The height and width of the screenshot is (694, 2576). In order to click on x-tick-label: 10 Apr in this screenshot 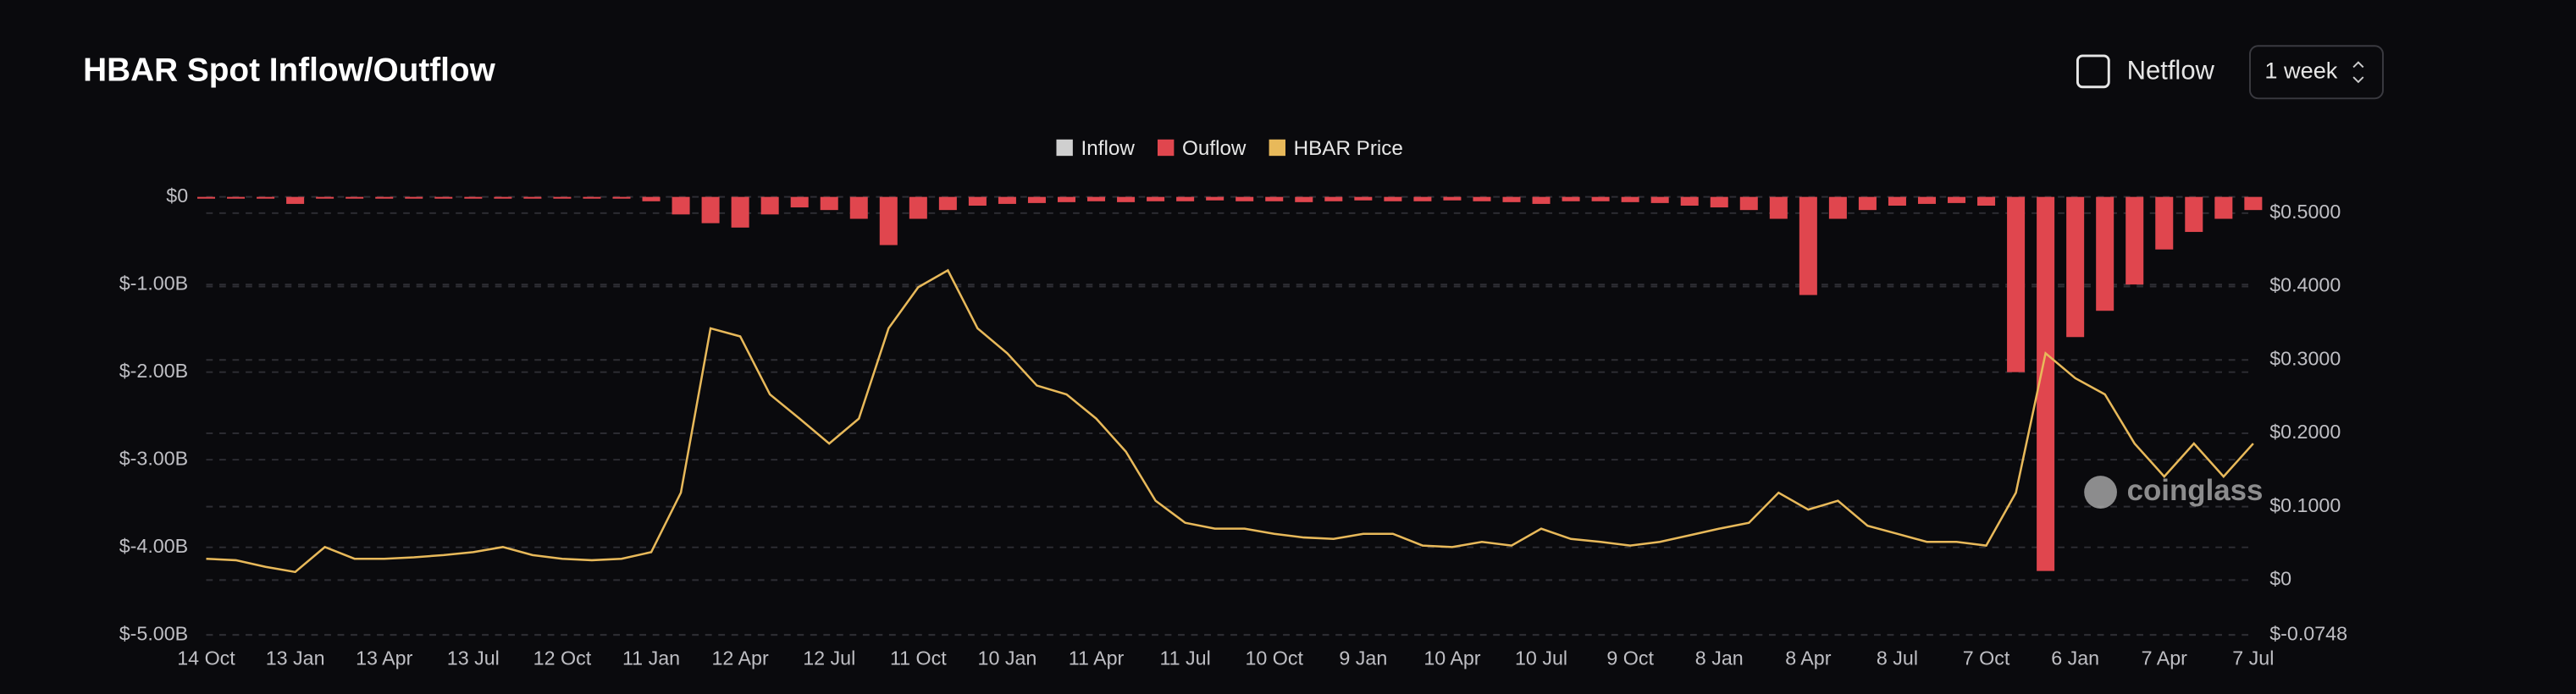, I will do `click(1452, 658)`.